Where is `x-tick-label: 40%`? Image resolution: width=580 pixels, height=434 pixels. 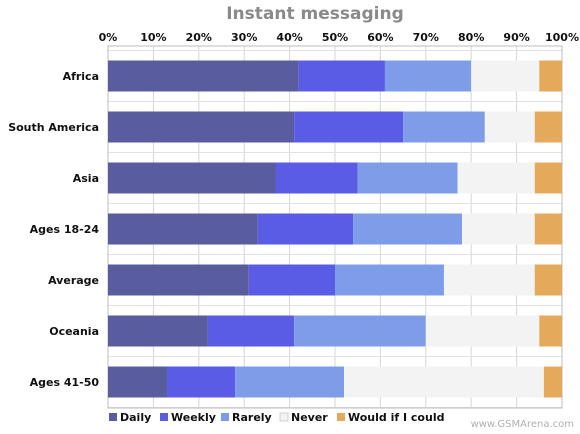 x-tick-label: 40% is located at coordinates (289, 37).